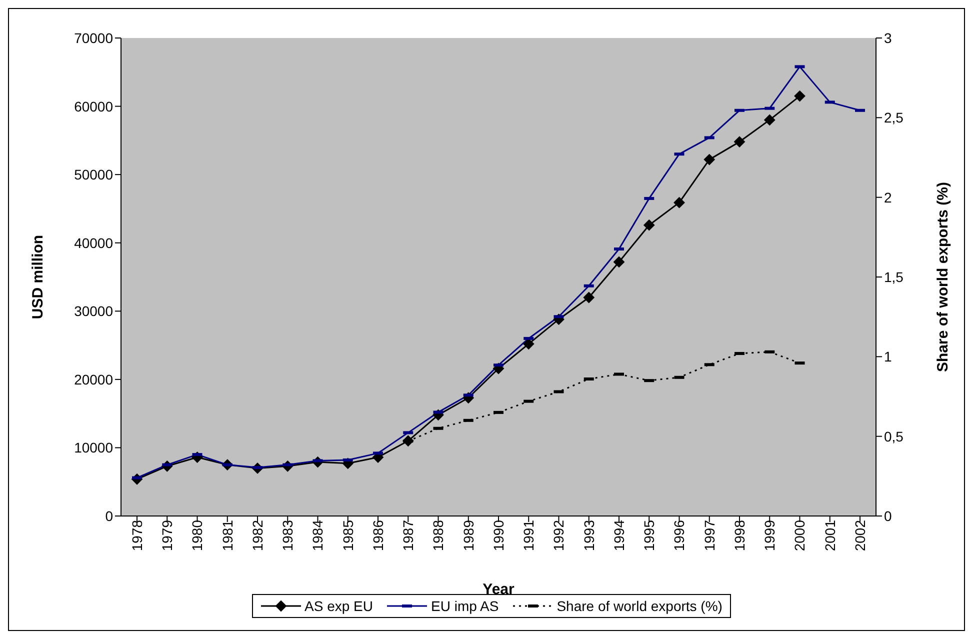  I want to click on x-tick-label: 1997, so click(709, 536).